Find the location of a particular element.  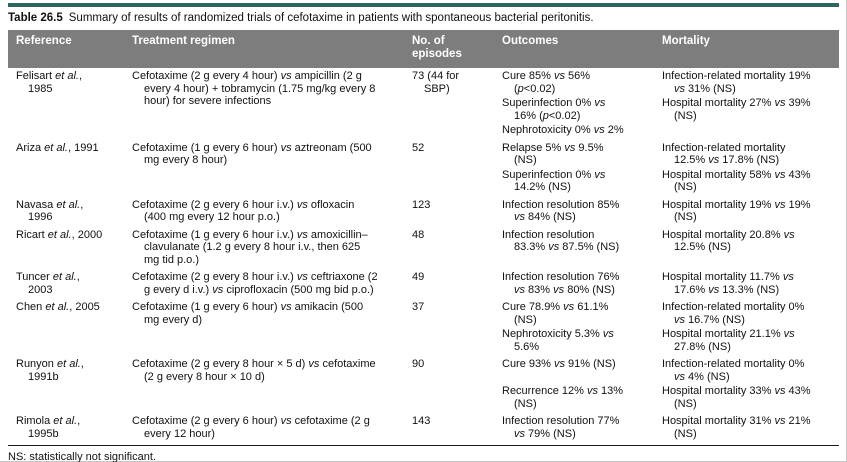

outcome-entry: Cure 93% vs 91% (NS) is located at coordinates (559, 364).